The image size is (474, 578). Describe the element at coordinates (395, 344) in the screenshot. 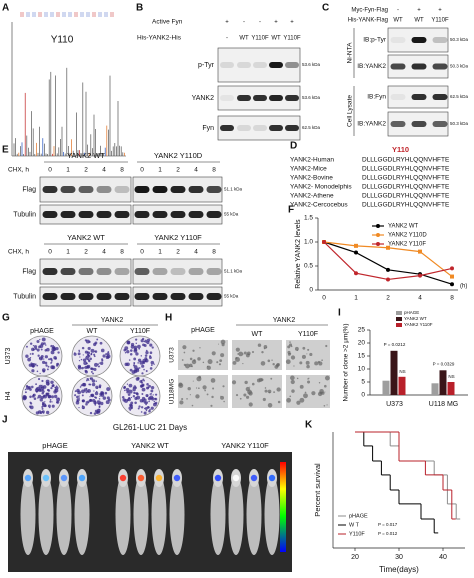

I see `p-value: P = 0.0212` at that location.